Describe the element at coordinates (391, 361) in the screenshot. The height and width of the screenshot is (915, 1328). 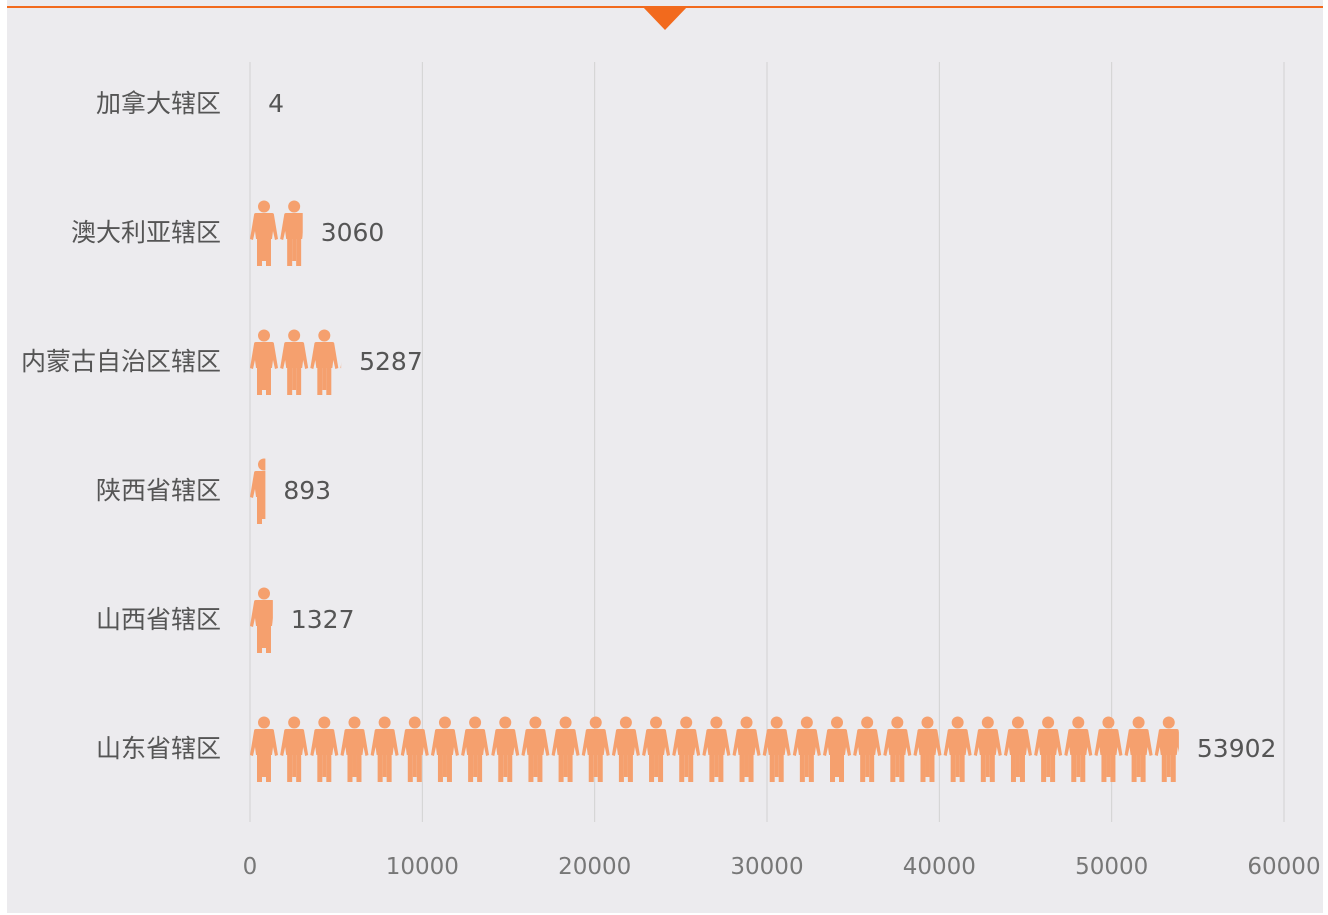
I see `value-label: 5287` at that location.